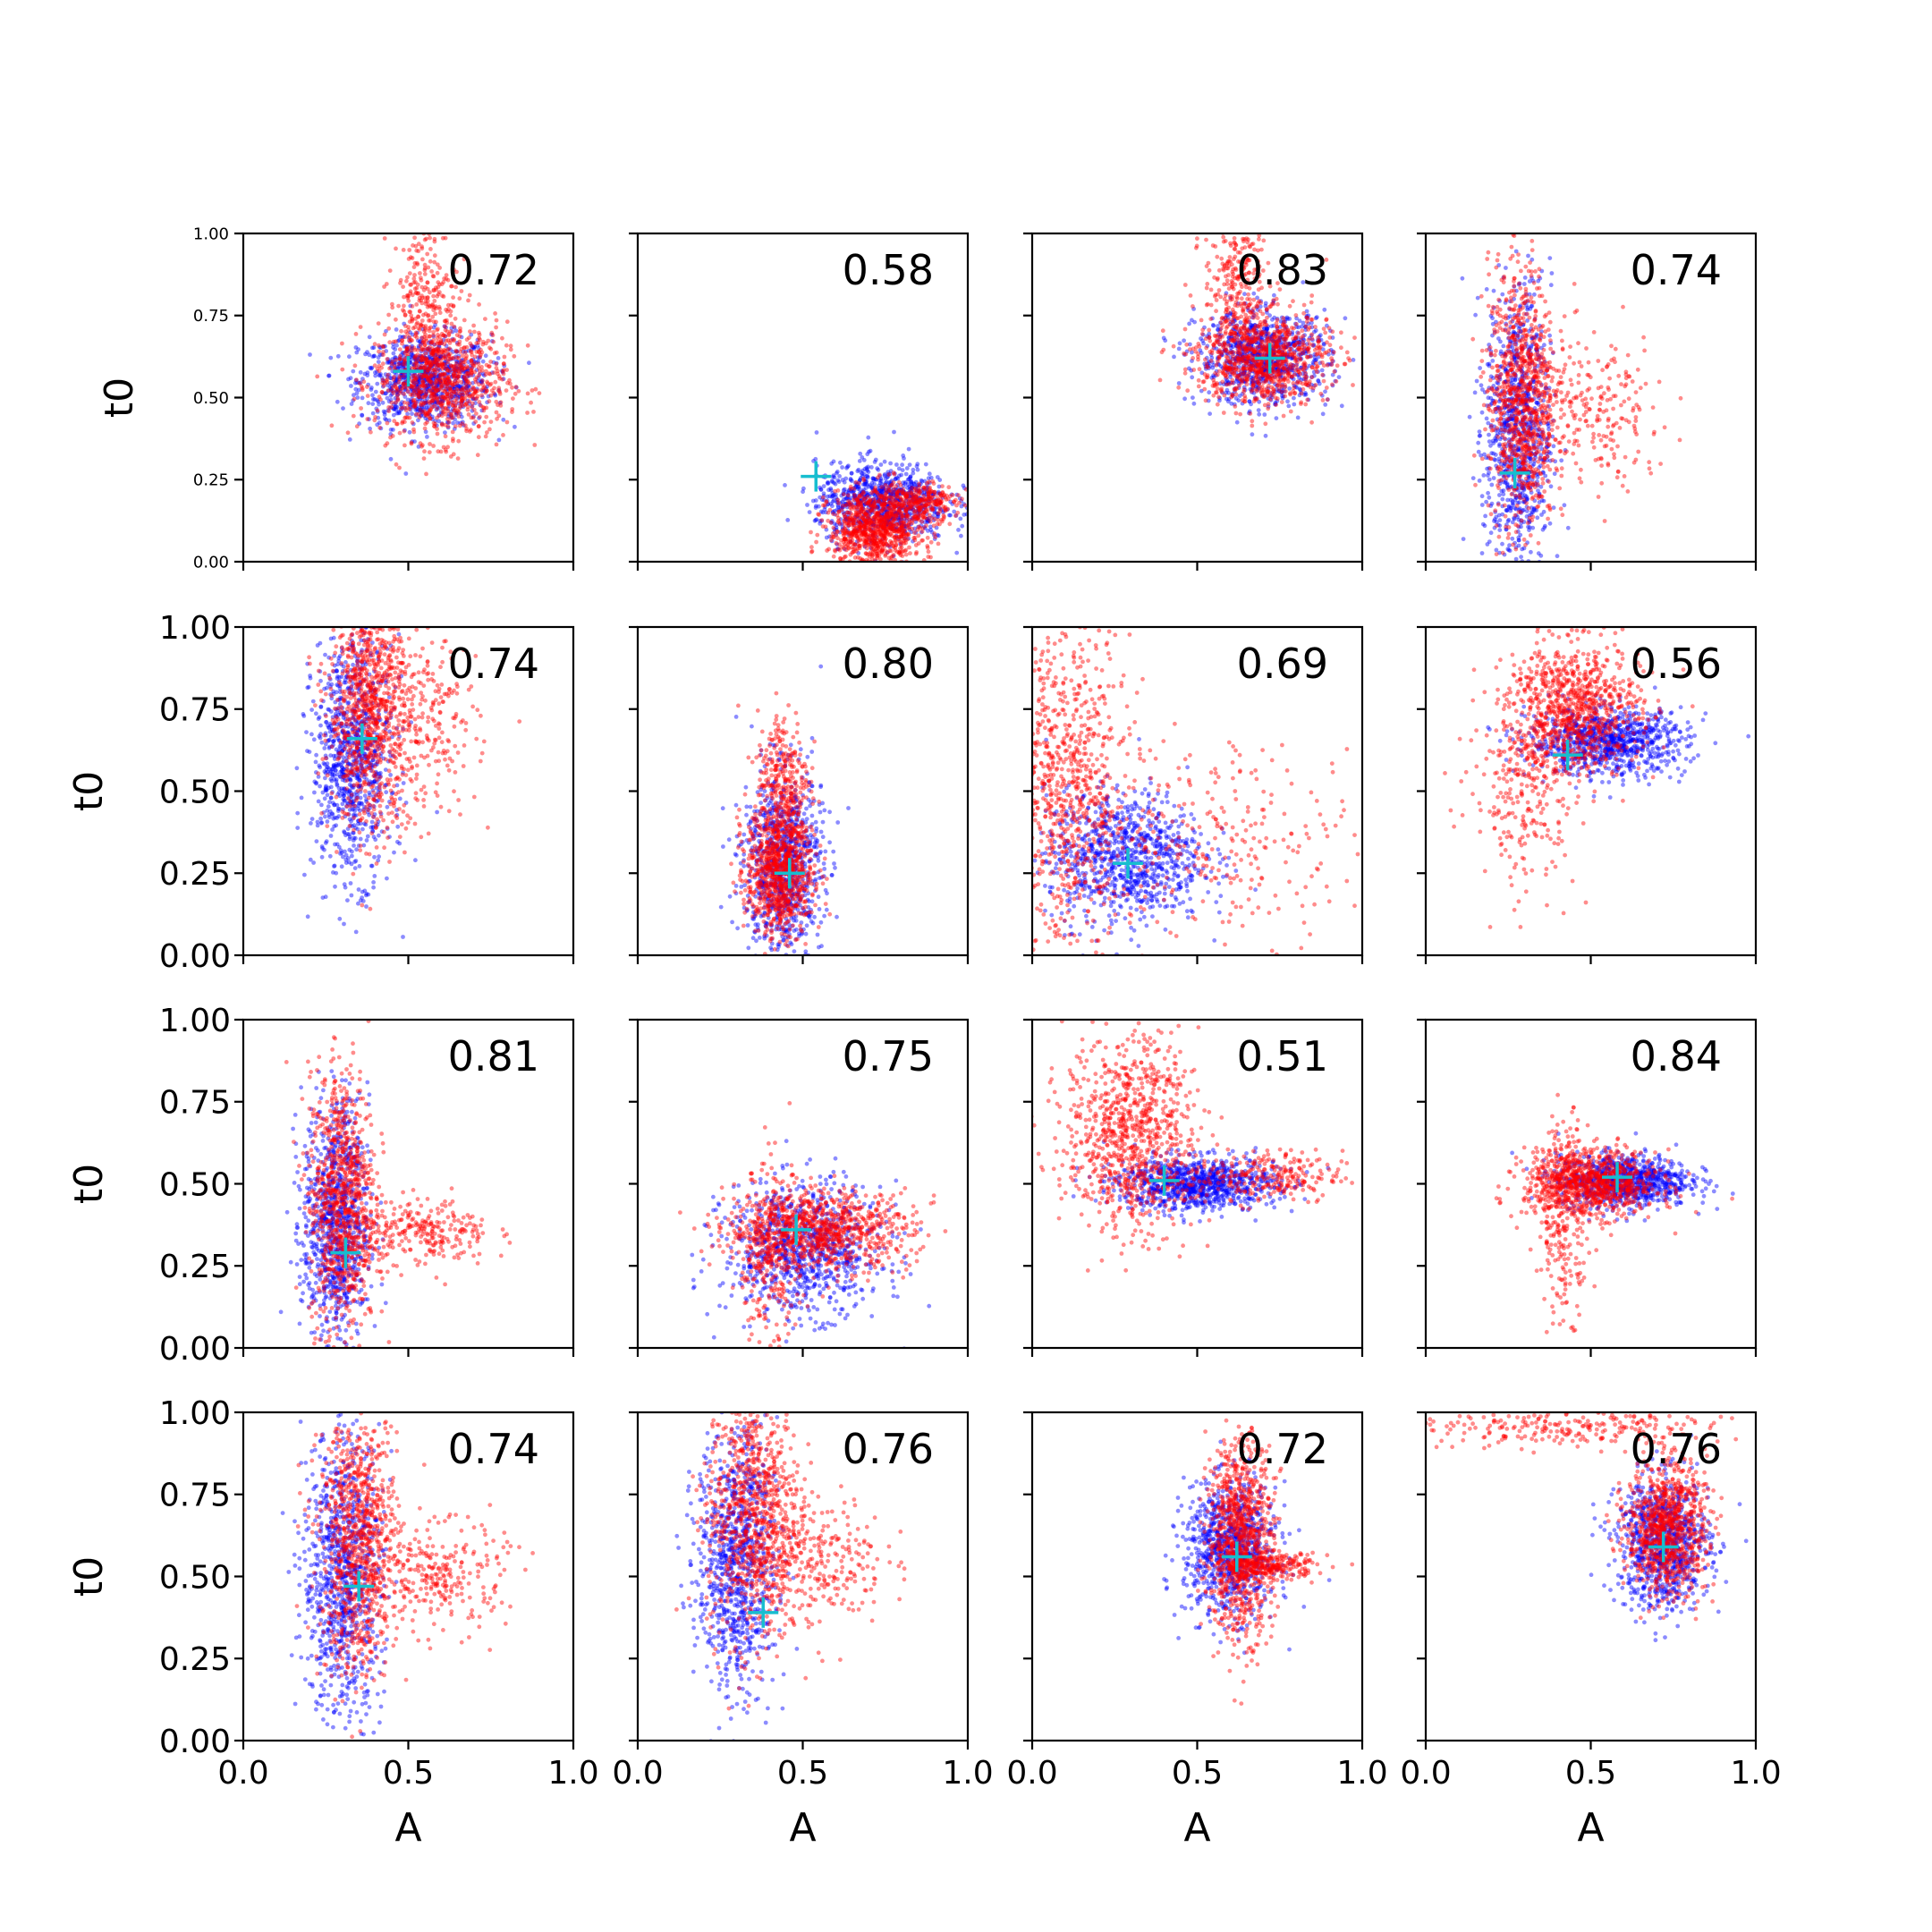 The image size is (1932, 1932). What do you see at coordinates (211, 398) in the screenshot?
I see `y-tick-label: 0.50` at bounding box center [211, 398].